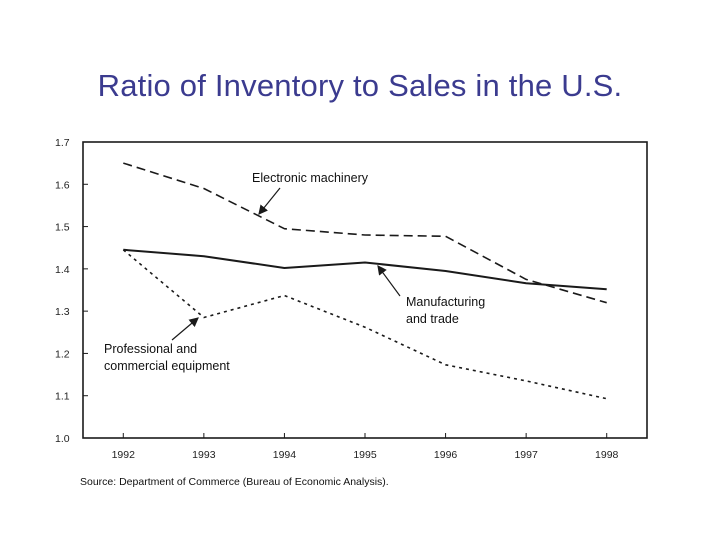 The image size is (720, 540). I want to click on series-annotation-label: Professional and, so click(150, 349).